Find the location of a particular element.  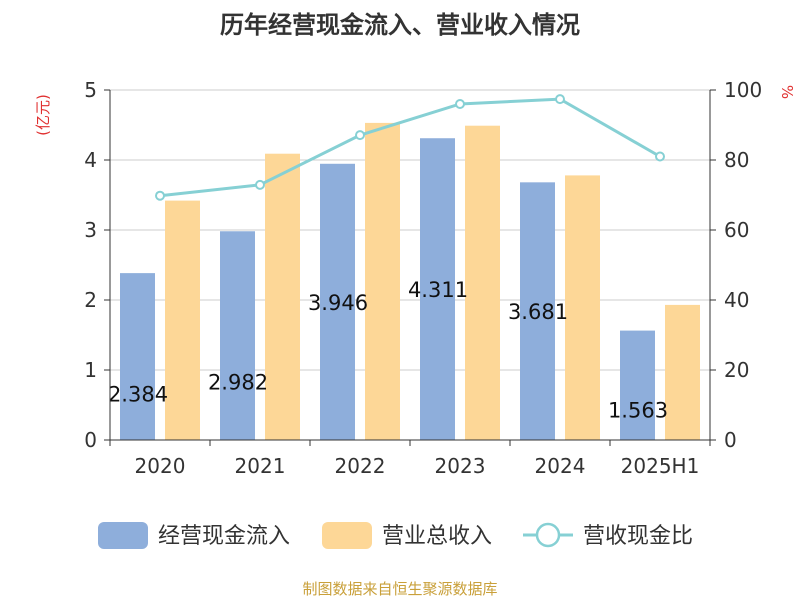

x-tick-label: 2023 is located at coordinates (460, 466).